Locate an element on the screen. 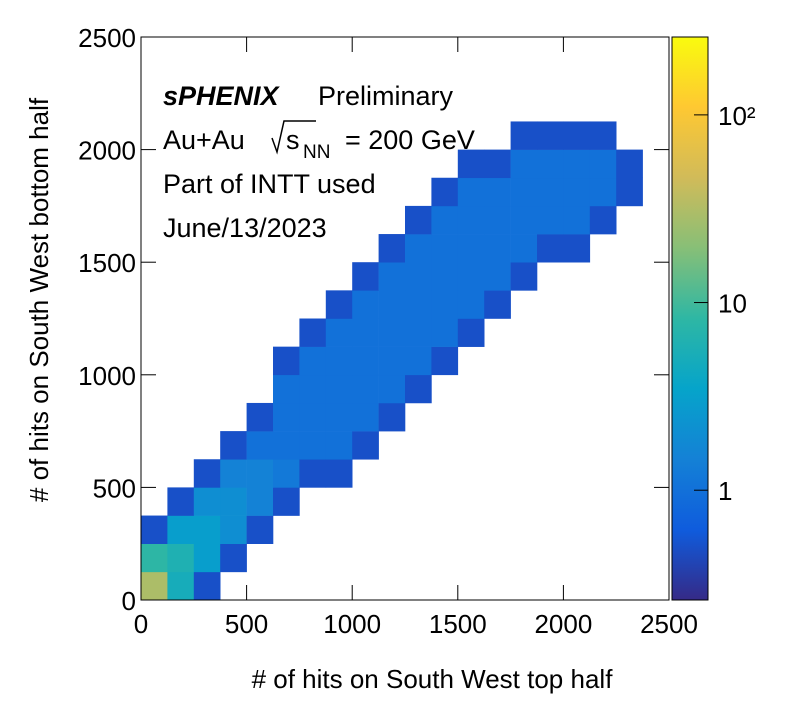 The image size is (787, 715). annotation: = 200 GeV is located at coordinates (410, 140).